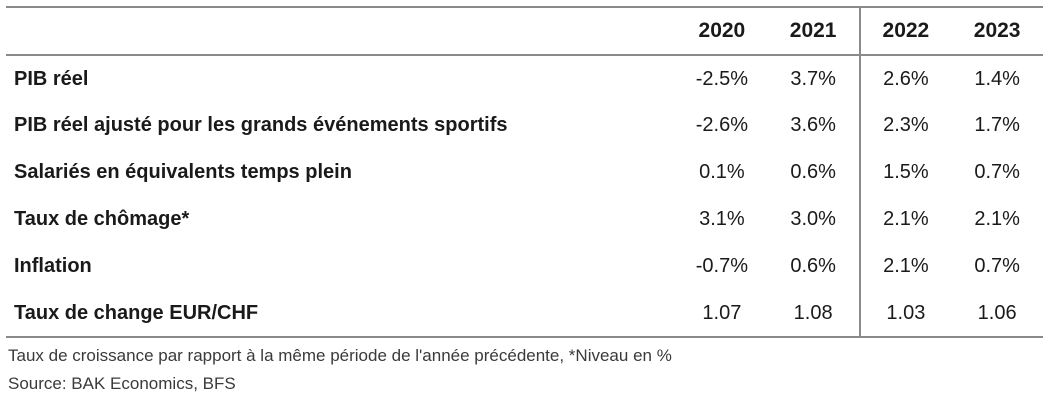 This screenshot has width=1049, height=402. I want to click on cell-value: 3.6%, so click(813, 125).